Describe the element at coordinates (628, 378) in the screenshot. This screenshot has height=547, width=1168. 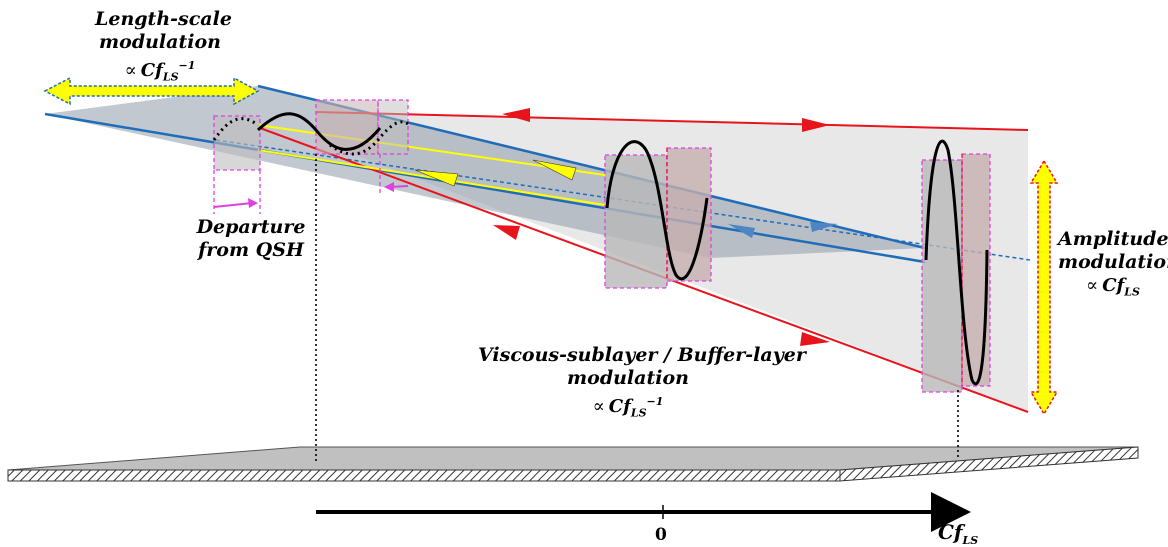
I see `viscous-label-line2: modulation` at that location.